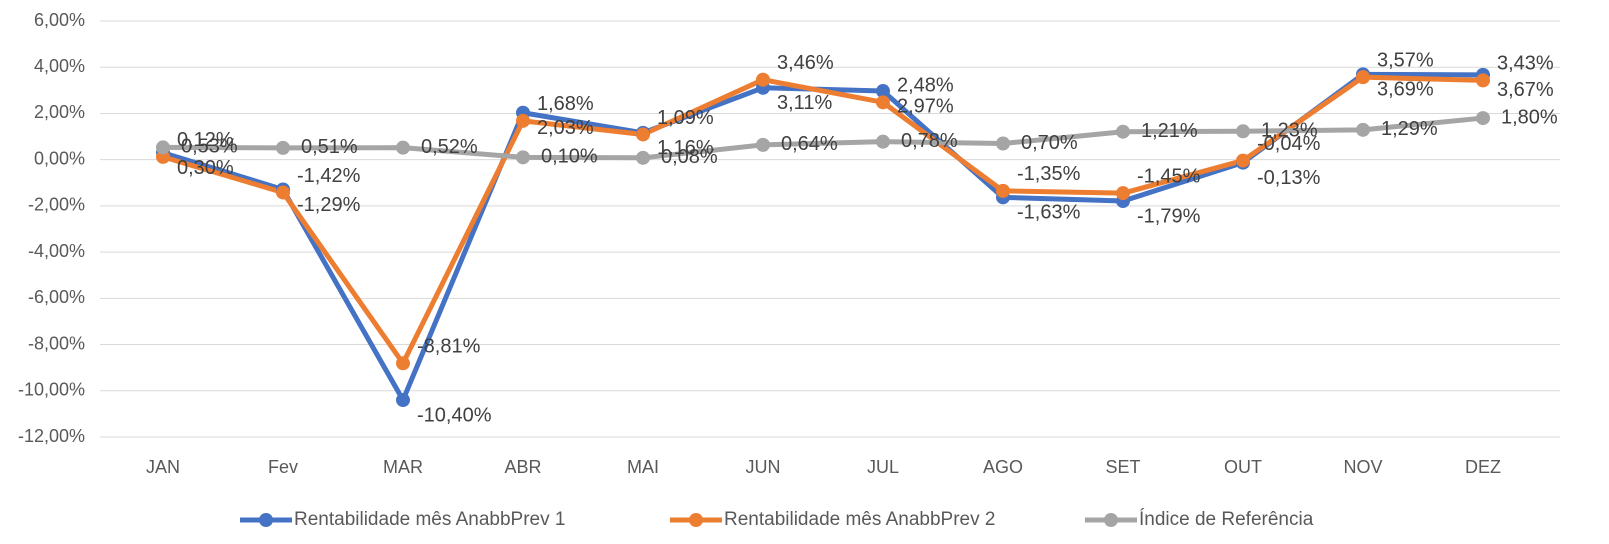  Describe the element at coordinates (205, 168) in the screenshot. I see `data-label: 0,30%` at that location.